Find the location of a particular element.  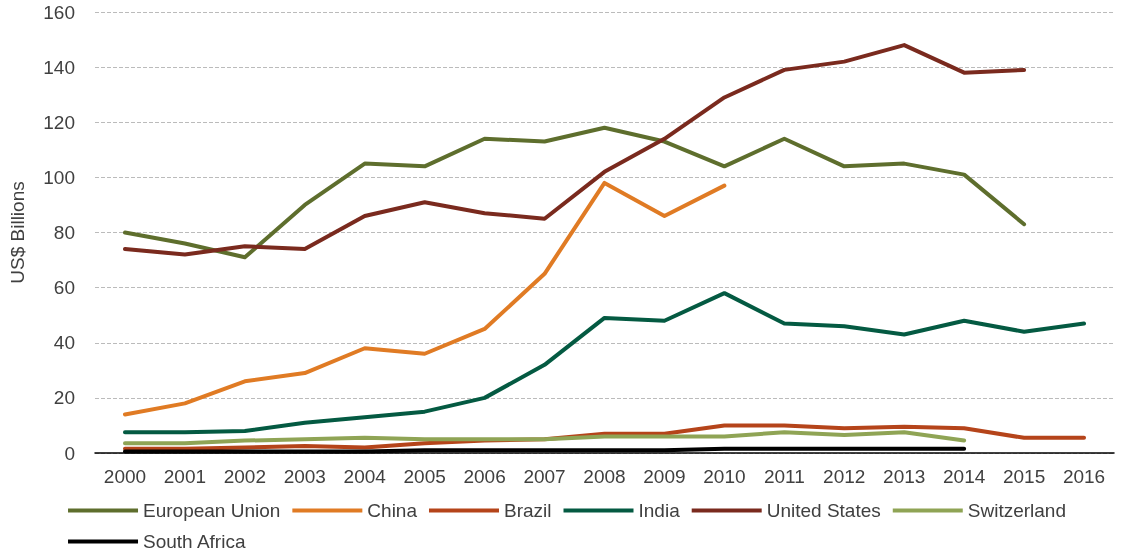

legend-label: South Africa is located at coordinates (194, 541).